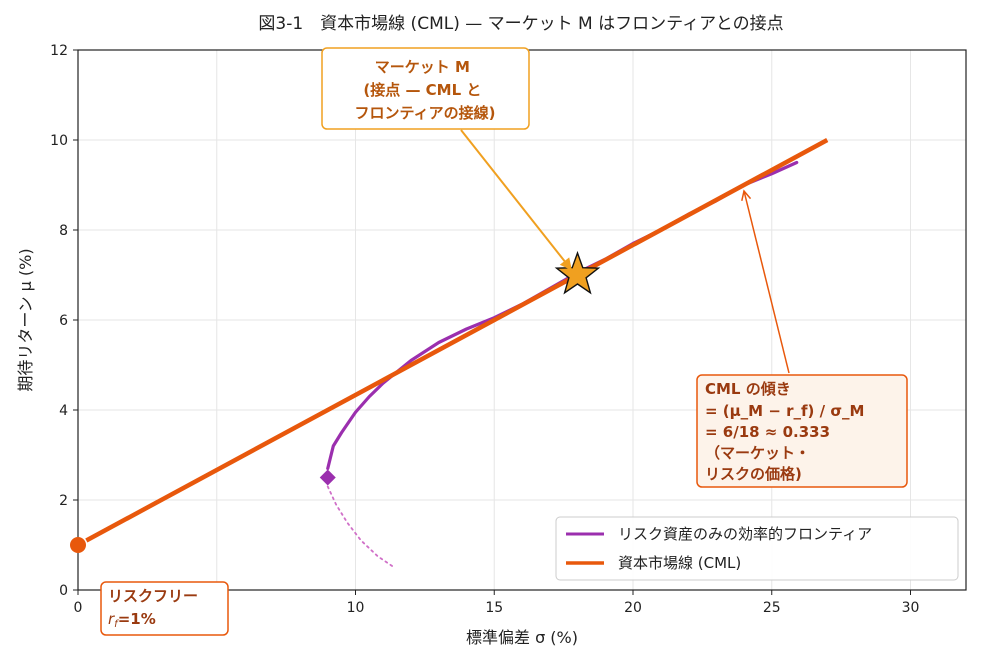 The width and height of the screenshot is (981, 662). Describe the element at coordinates (753, 474) in the screenshot. I see `slope-annotation-line: リスクの価格)` at that location.